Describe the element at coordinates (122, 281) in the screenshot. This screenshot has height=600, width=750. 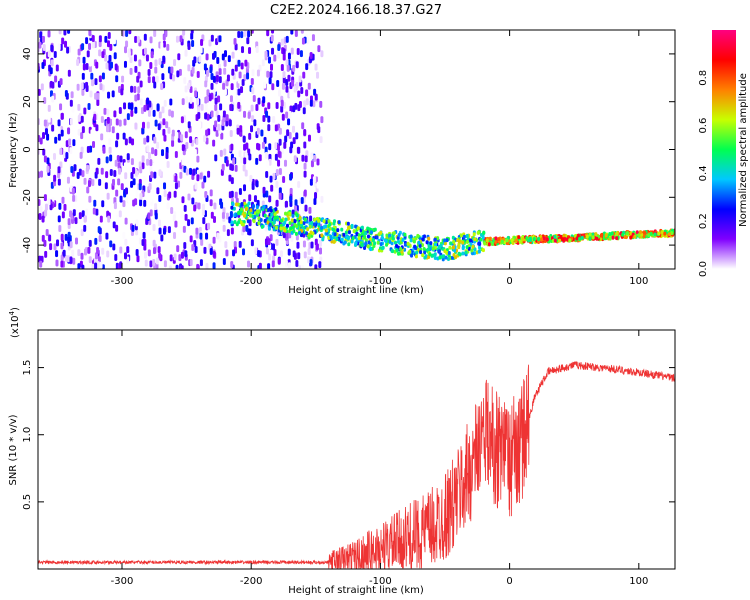
I see `x-tick-label: -300` at that location.